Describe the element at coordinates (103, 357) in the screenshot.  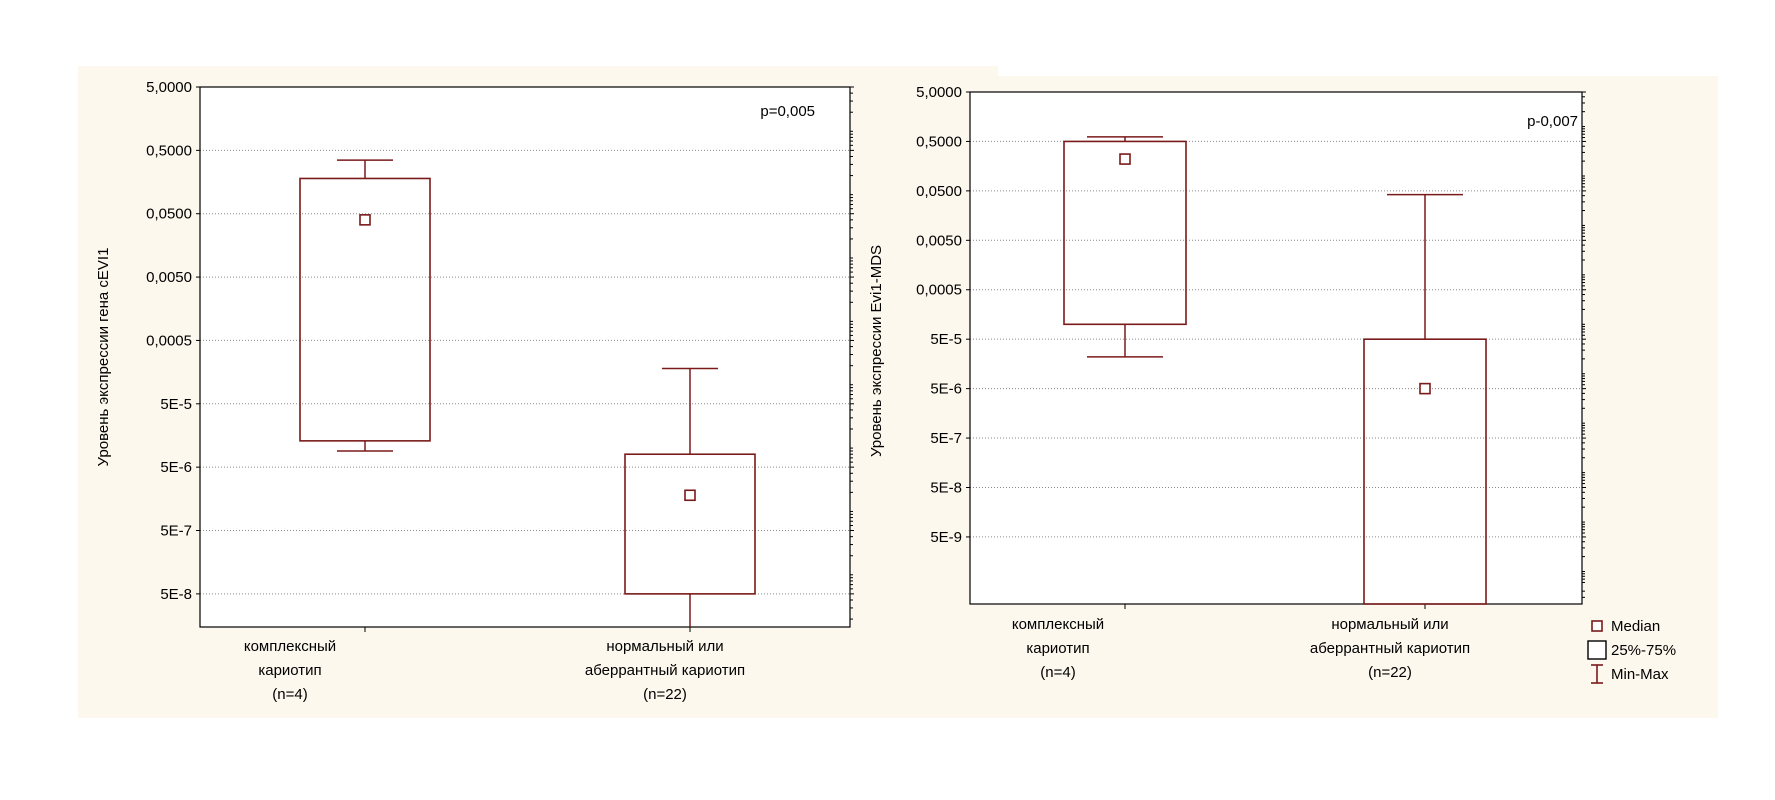
I see `y-axis-label: Уровень экспрессии гена cEVI1` at that location.